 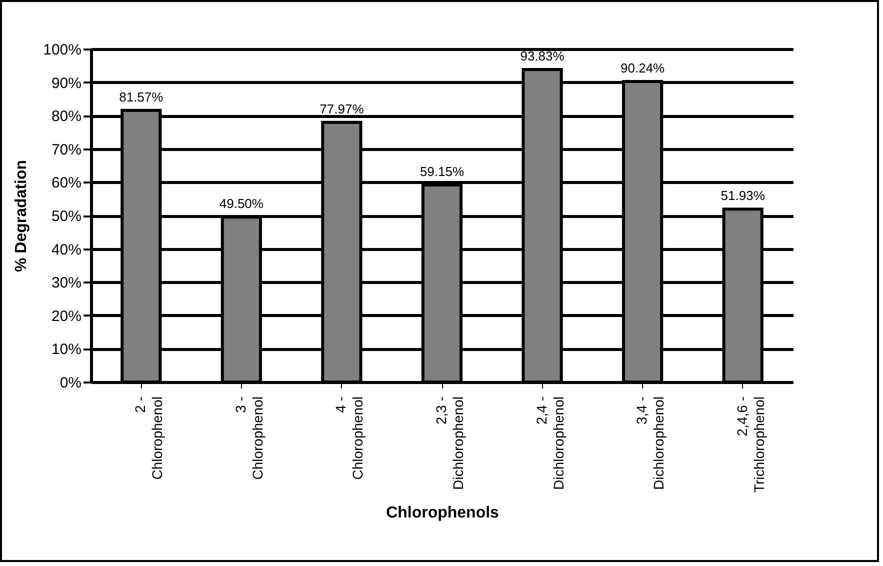 What do you see at coordinates (21, 216) in the screenshot?
I see `y-axis-title: % Degradation` at bounding box center [21, 216].